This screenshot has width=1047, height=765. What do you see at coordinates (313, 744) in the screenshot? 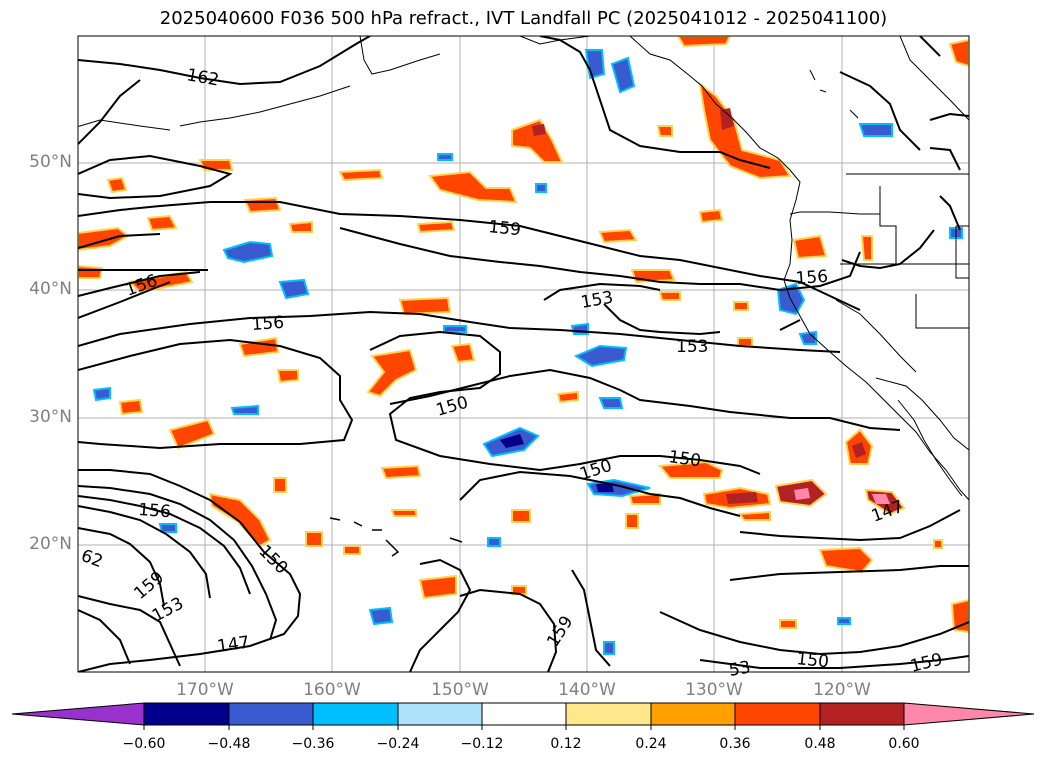
I see `colorbar-tick-label: −0.36` at bounding box center [313, 744].